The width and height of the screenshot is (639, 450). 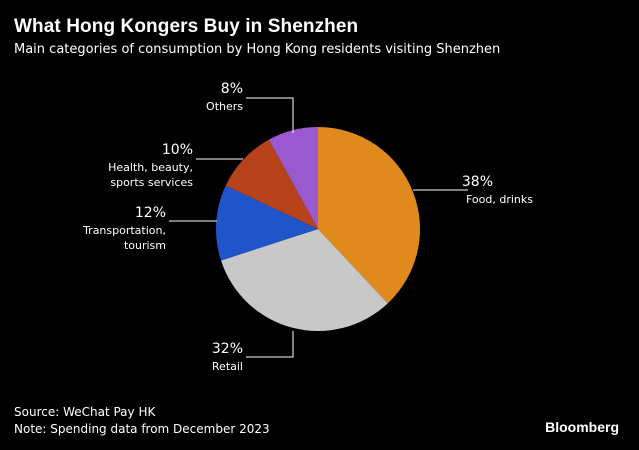 What do you see at coordinates (150, 213) in the screenshot?
I see `slice-percent-label: 12%` at bounding box center [150, 213].